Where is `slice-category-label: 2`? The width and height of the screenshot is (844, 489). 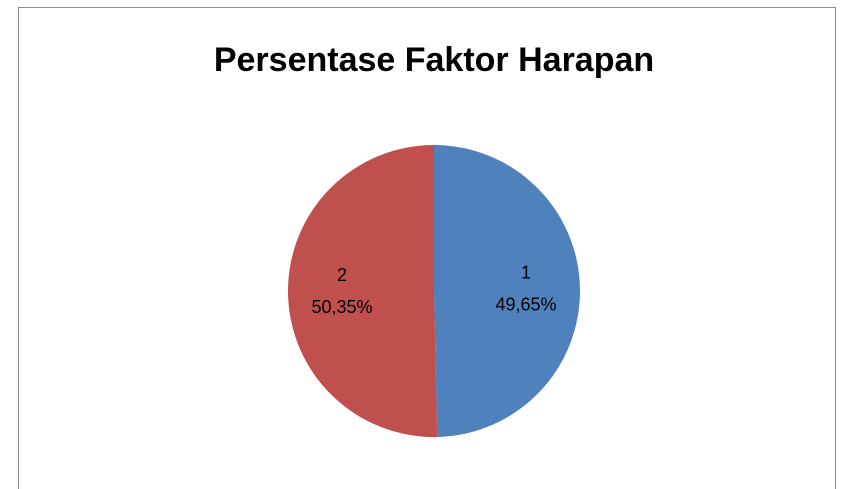 slice-category-label: 2 is located at coordinates (342, 275).